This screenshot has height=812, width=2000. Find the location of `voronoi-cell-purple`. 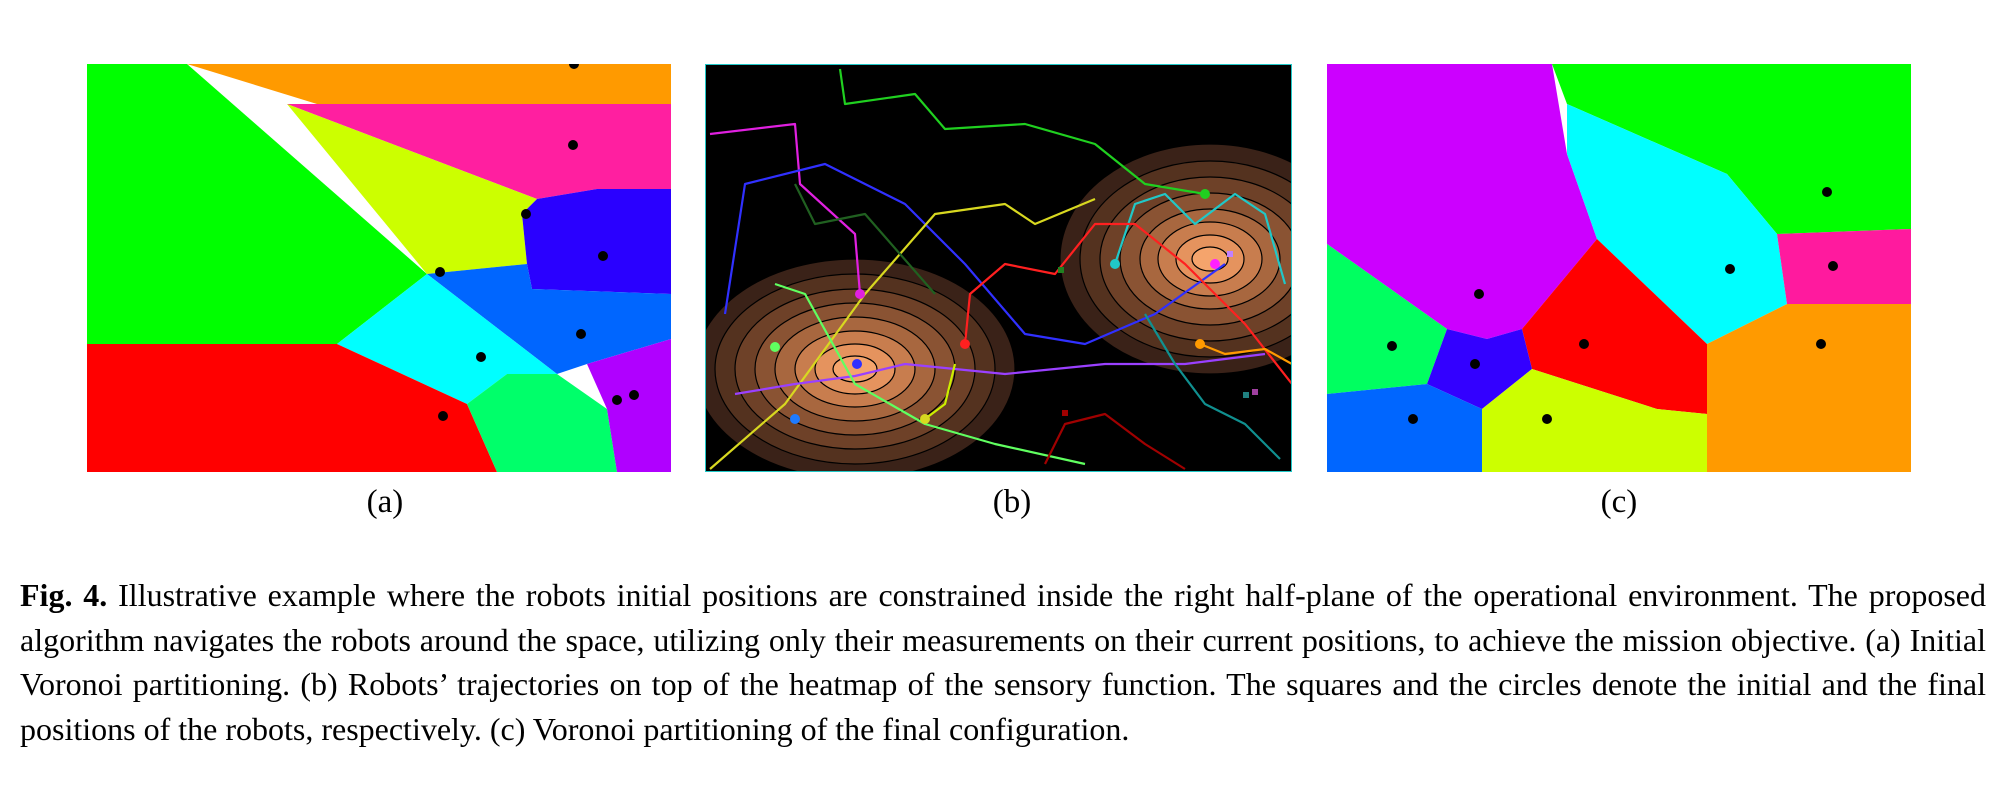

voronoi-cell-purple is located at coordinates (629, 405).